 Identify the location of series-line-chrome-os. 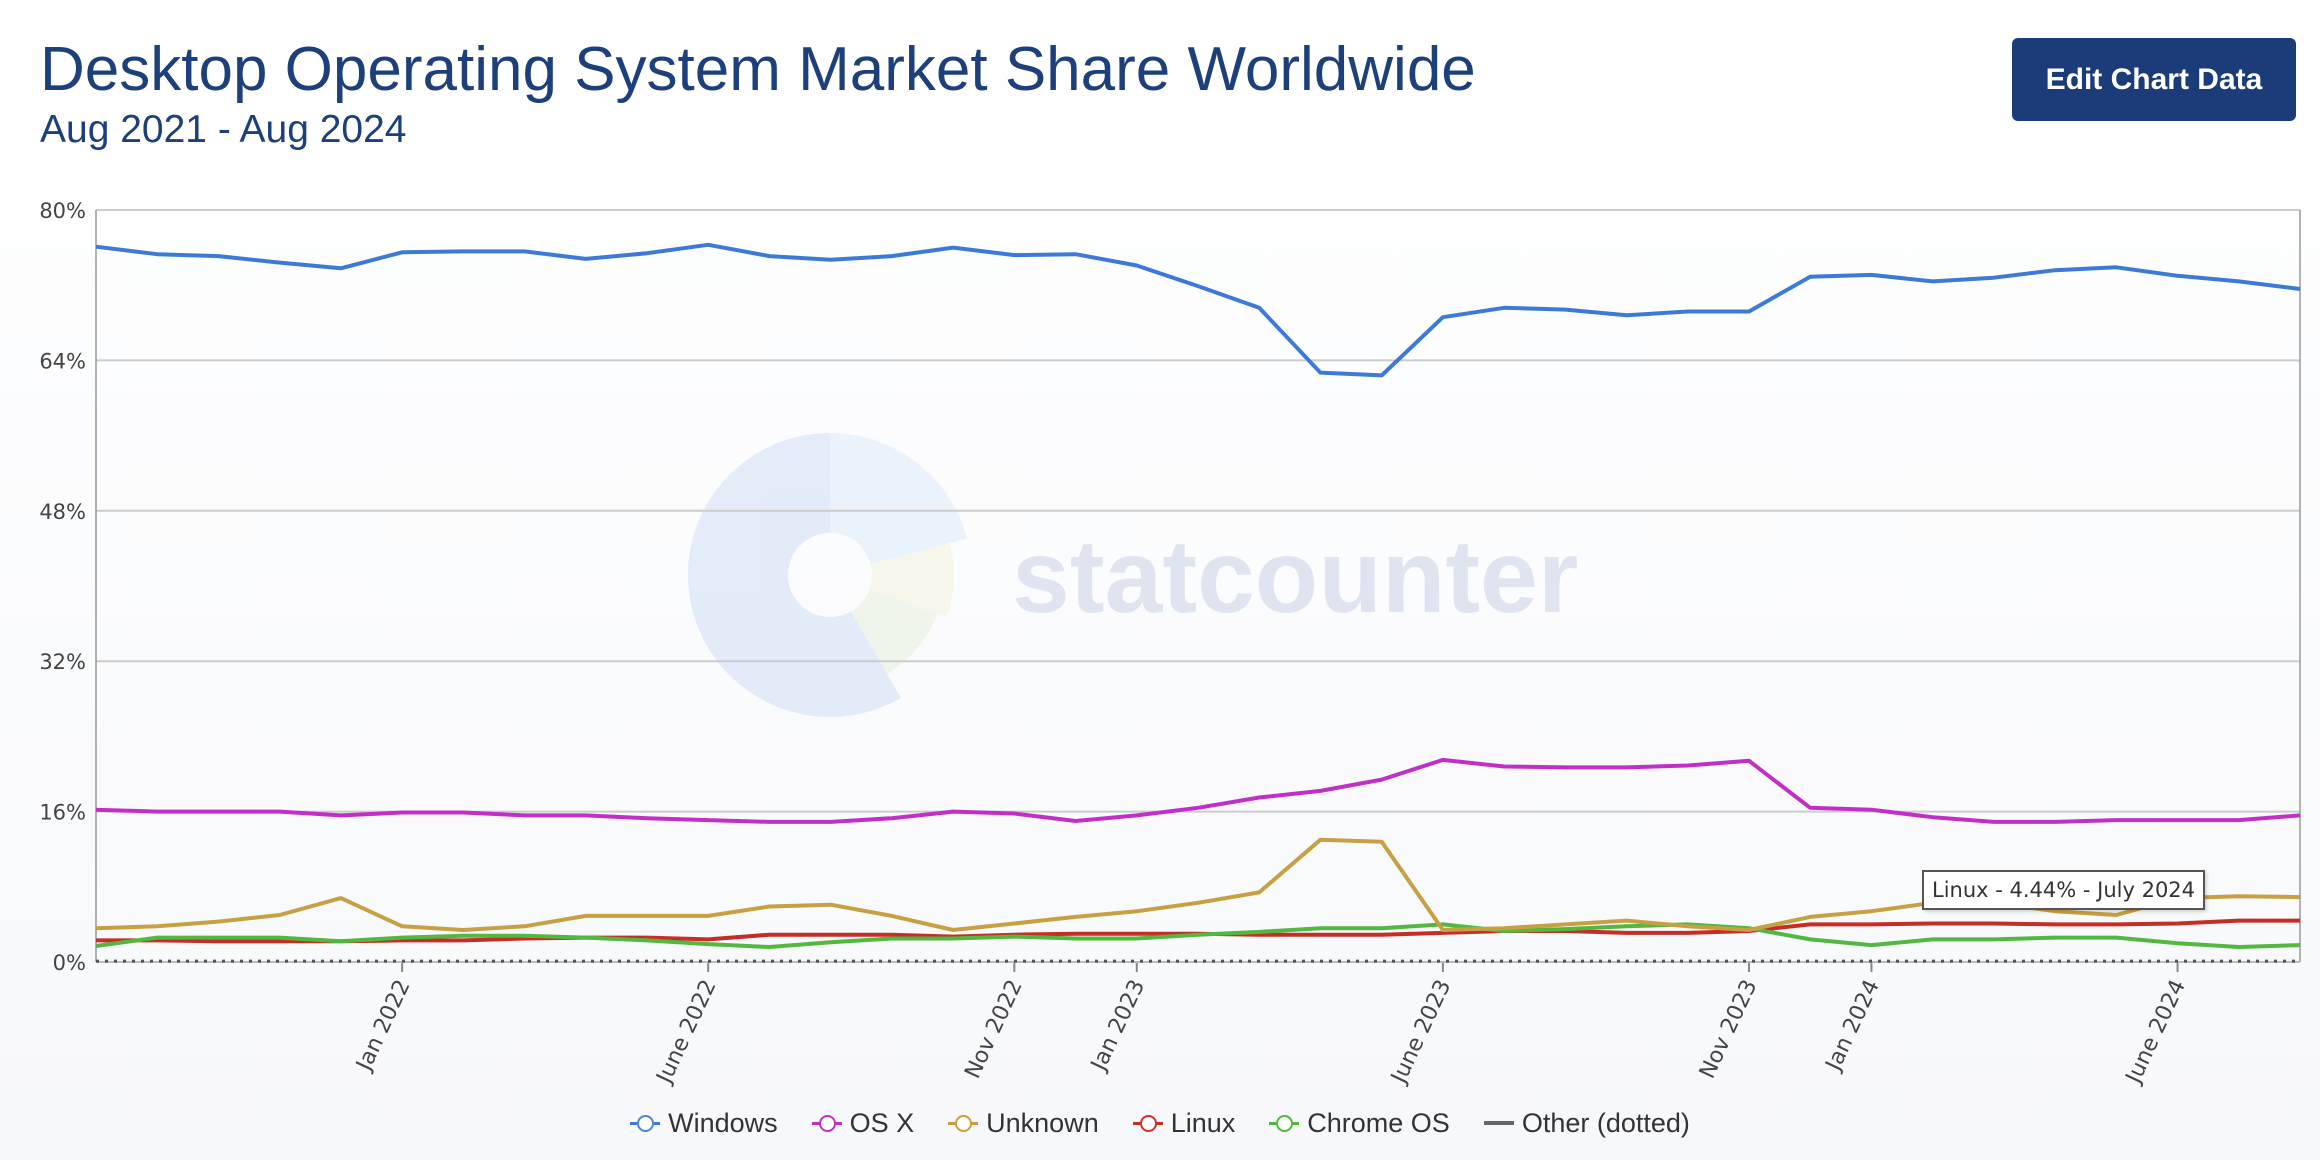
(1198, 935).